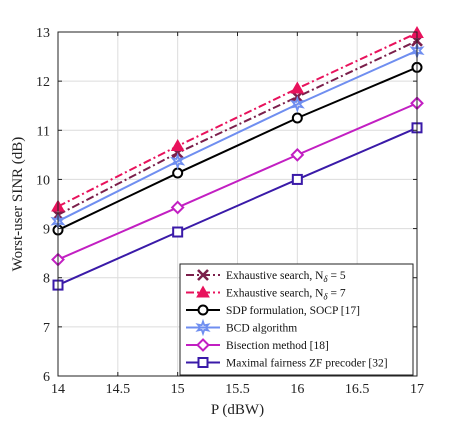 The image size is (457, 422). What do you see at coordinates (178, 389) in the screenshot?
I see `x-tick-label-2: 15` at bounding box center [178, 389].